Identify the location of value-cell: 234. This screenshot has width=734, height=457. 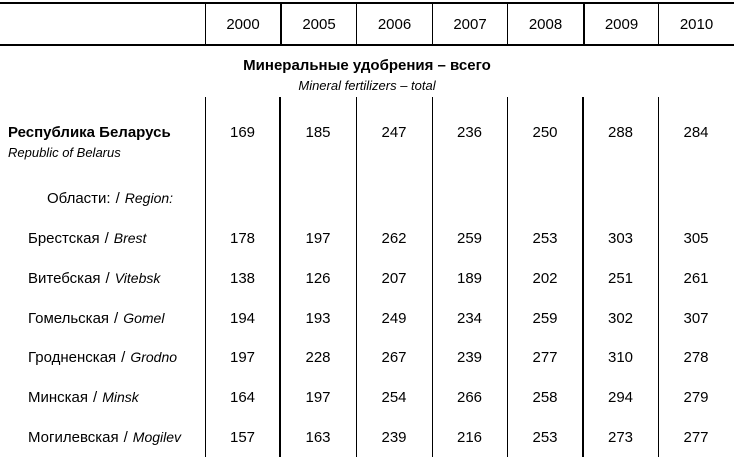
(469, 318).